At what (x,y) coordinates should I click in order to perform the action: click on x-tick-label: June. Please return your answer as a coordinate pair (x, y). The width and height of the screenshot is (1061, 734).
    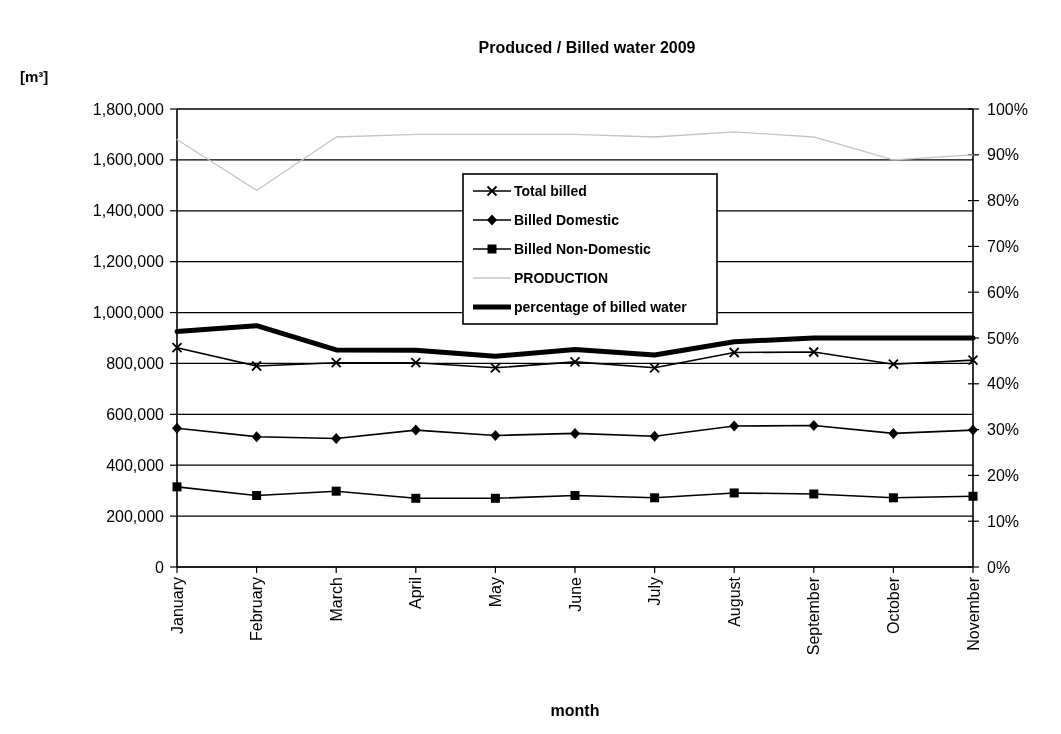
    Looking at the image, I should click on (575, 594).